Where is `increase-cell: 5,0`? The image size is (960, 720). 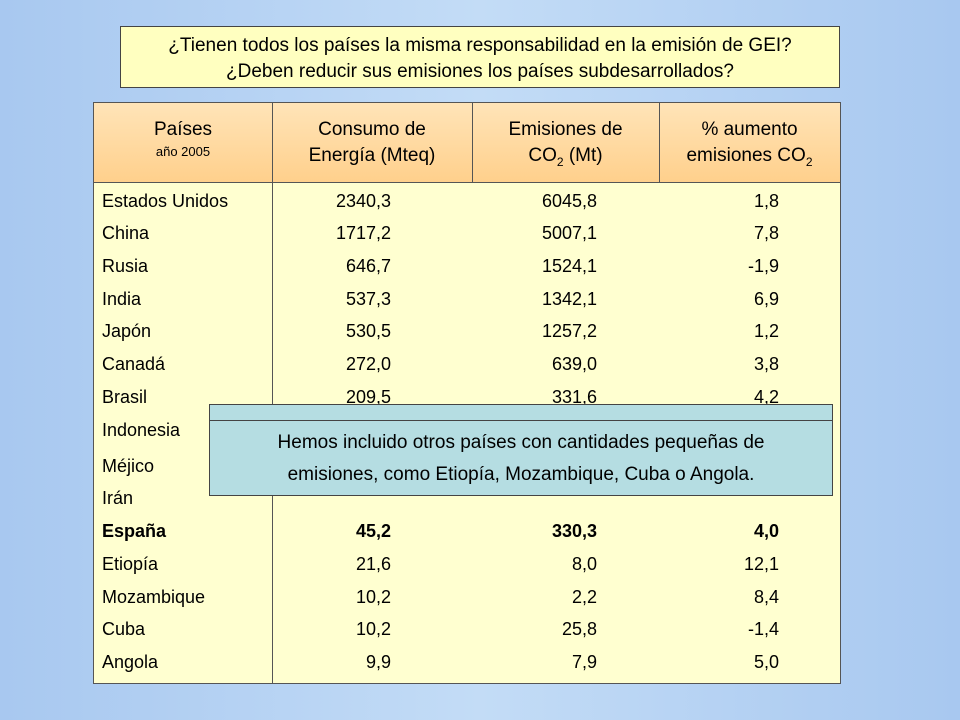 increase-cell: 5,0 is located at coordinates (766, 662).